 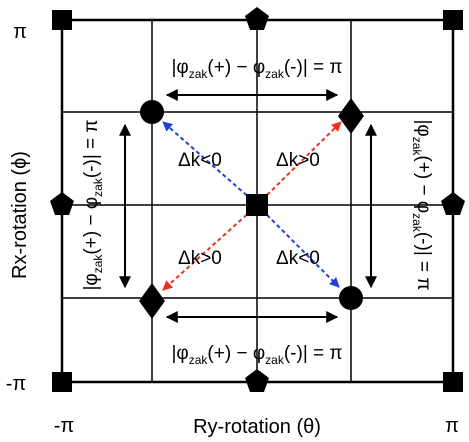 What do you see at coordinates (152, 301) in the screenshot?
I see `diamond-marker-bottom-left` at bounding box center [152, 301].